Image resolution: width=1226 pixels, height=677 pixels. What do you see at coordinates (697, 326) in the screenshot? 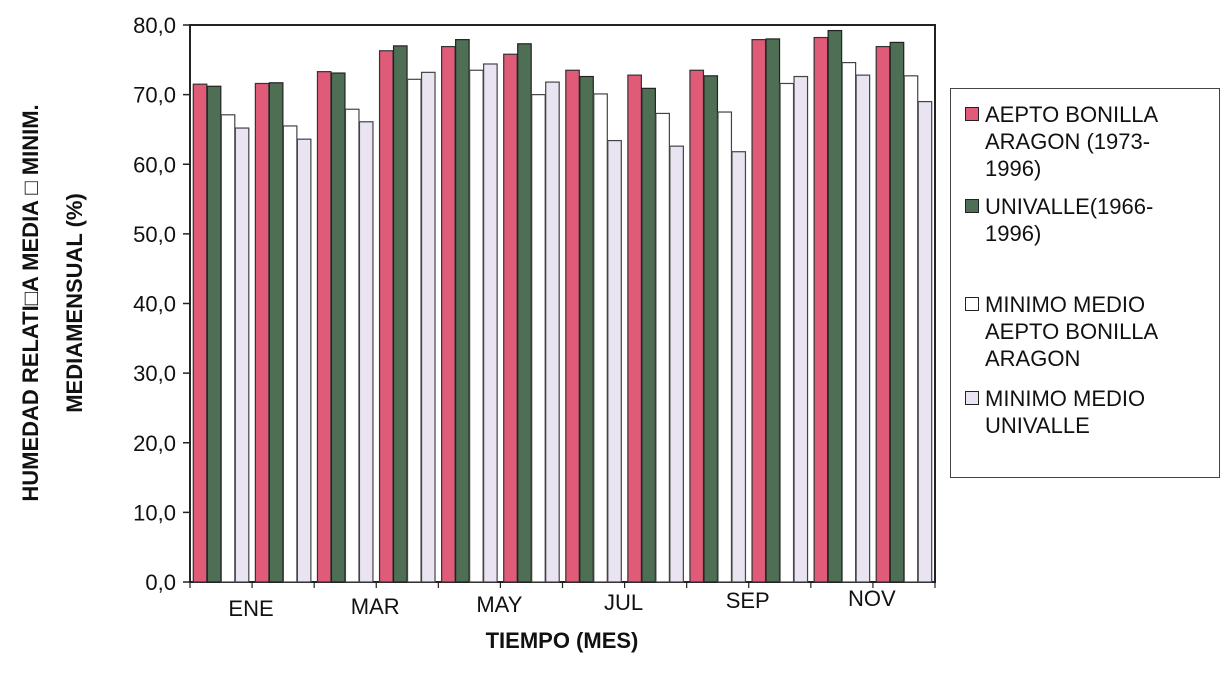
I see `bar-1-sep` at bounding box center [697, 326].